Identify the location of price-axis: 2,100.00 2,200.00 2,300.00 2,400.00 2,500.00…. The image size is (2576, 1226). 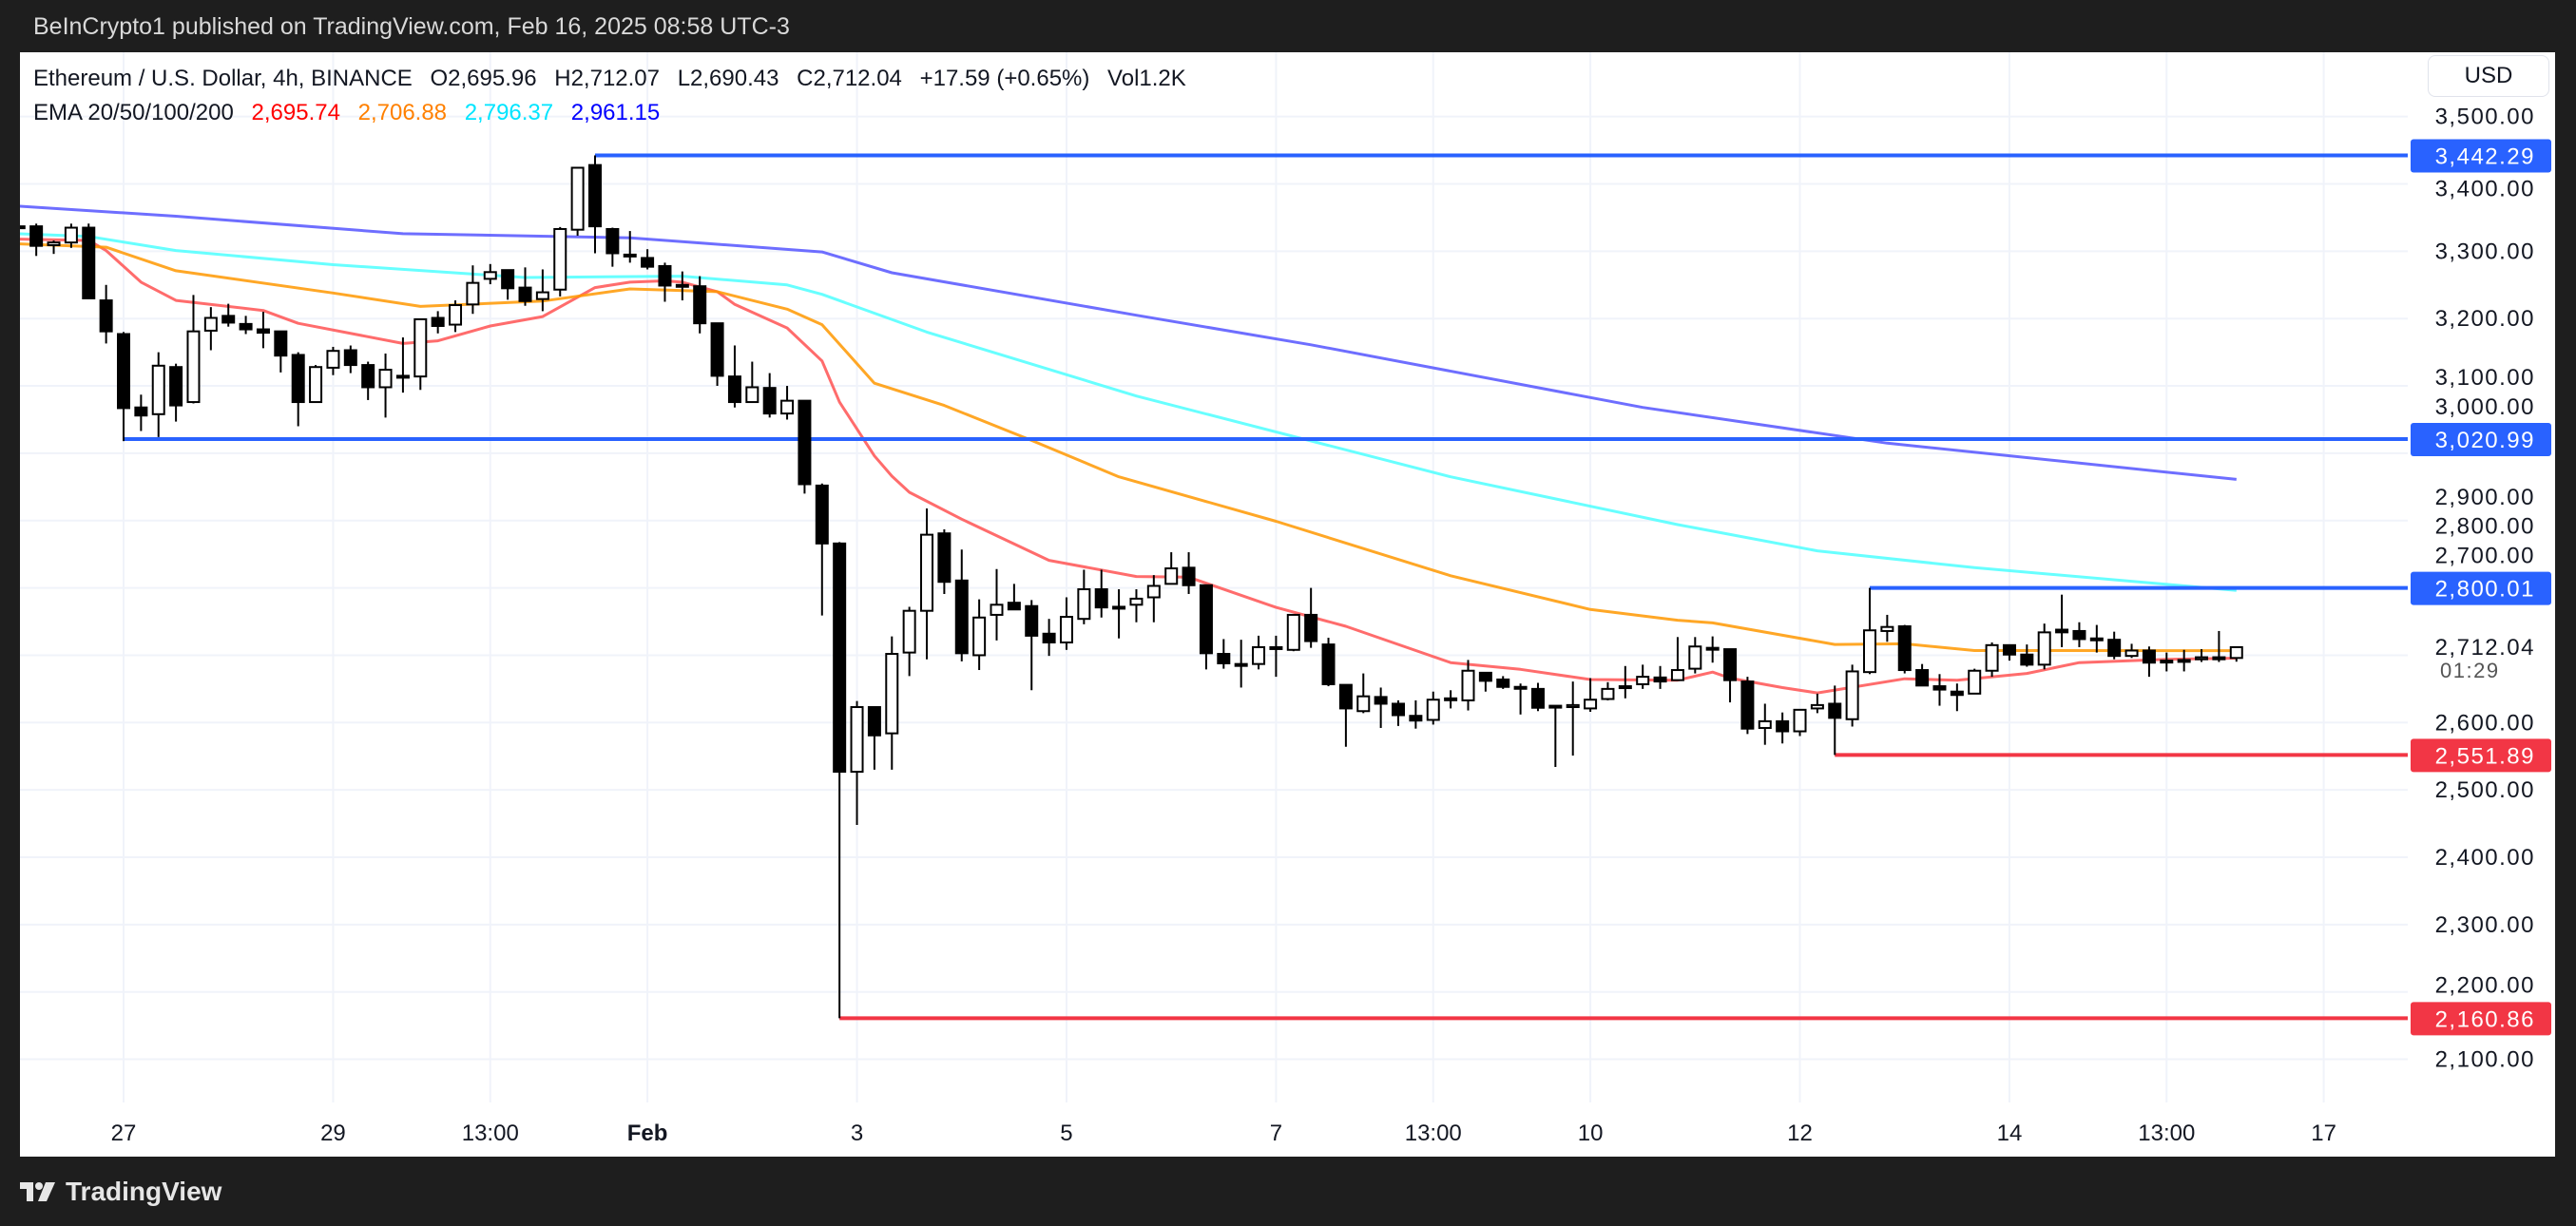
(2485, 589).